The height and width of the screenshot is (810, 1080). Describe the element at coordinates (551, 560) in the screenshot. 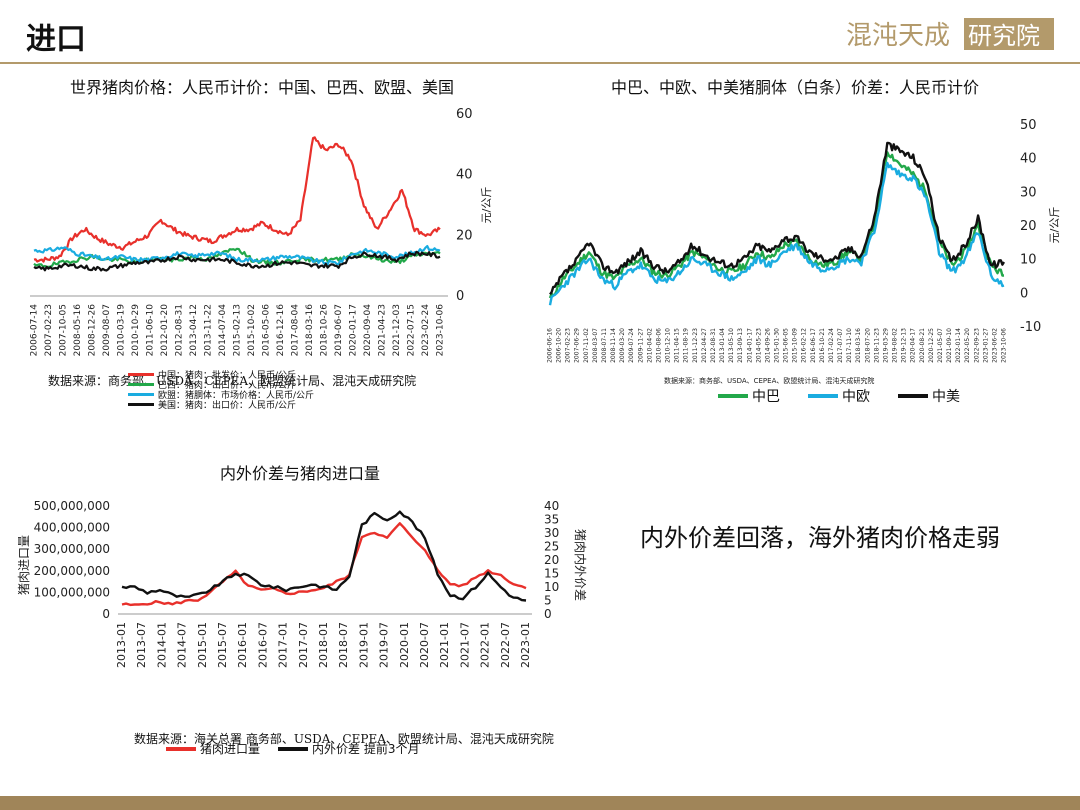

I see `chart3-y2-tick: 20` at that location.